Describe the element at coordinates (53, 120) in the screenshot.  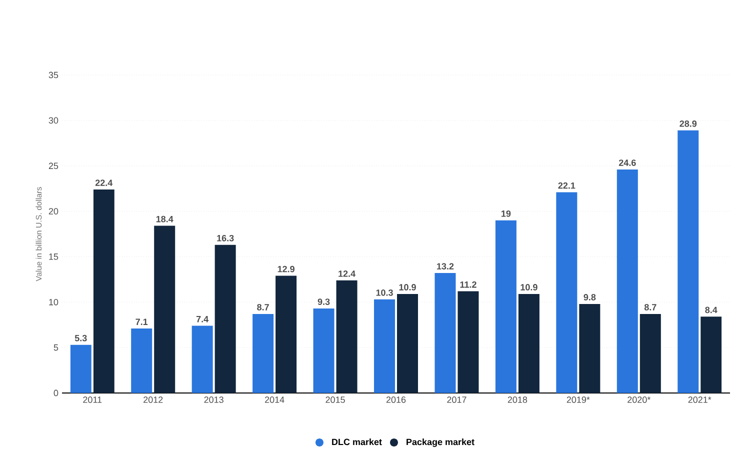
I see `y-tick-label: 30` at that location.